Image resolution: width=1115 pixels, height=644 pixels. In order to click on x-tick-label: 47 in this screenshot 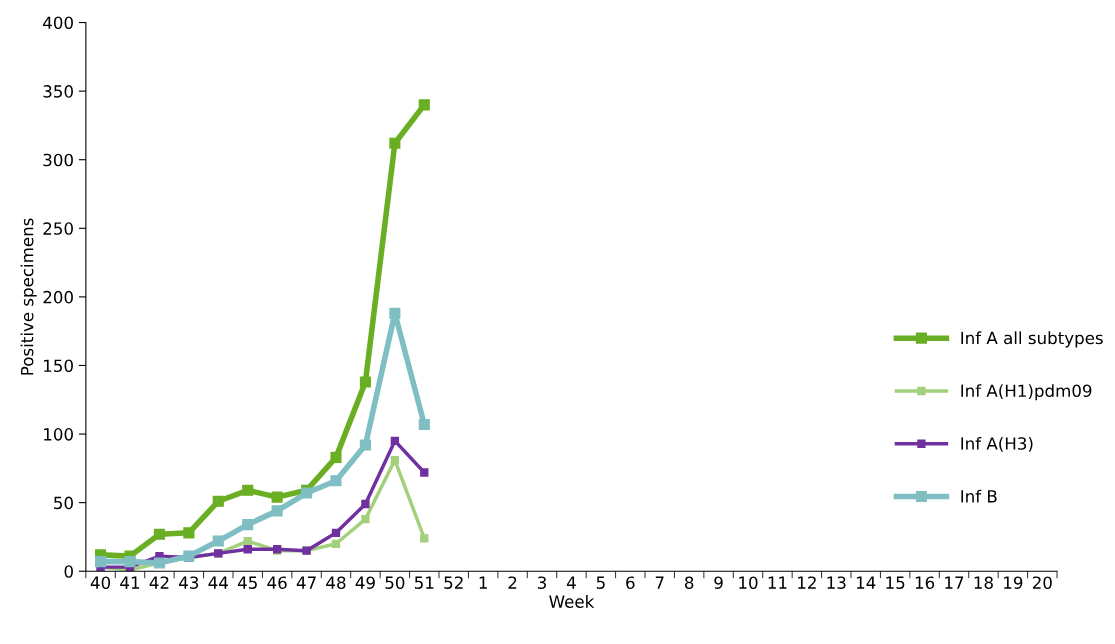, I will do `click(306, 582)`.